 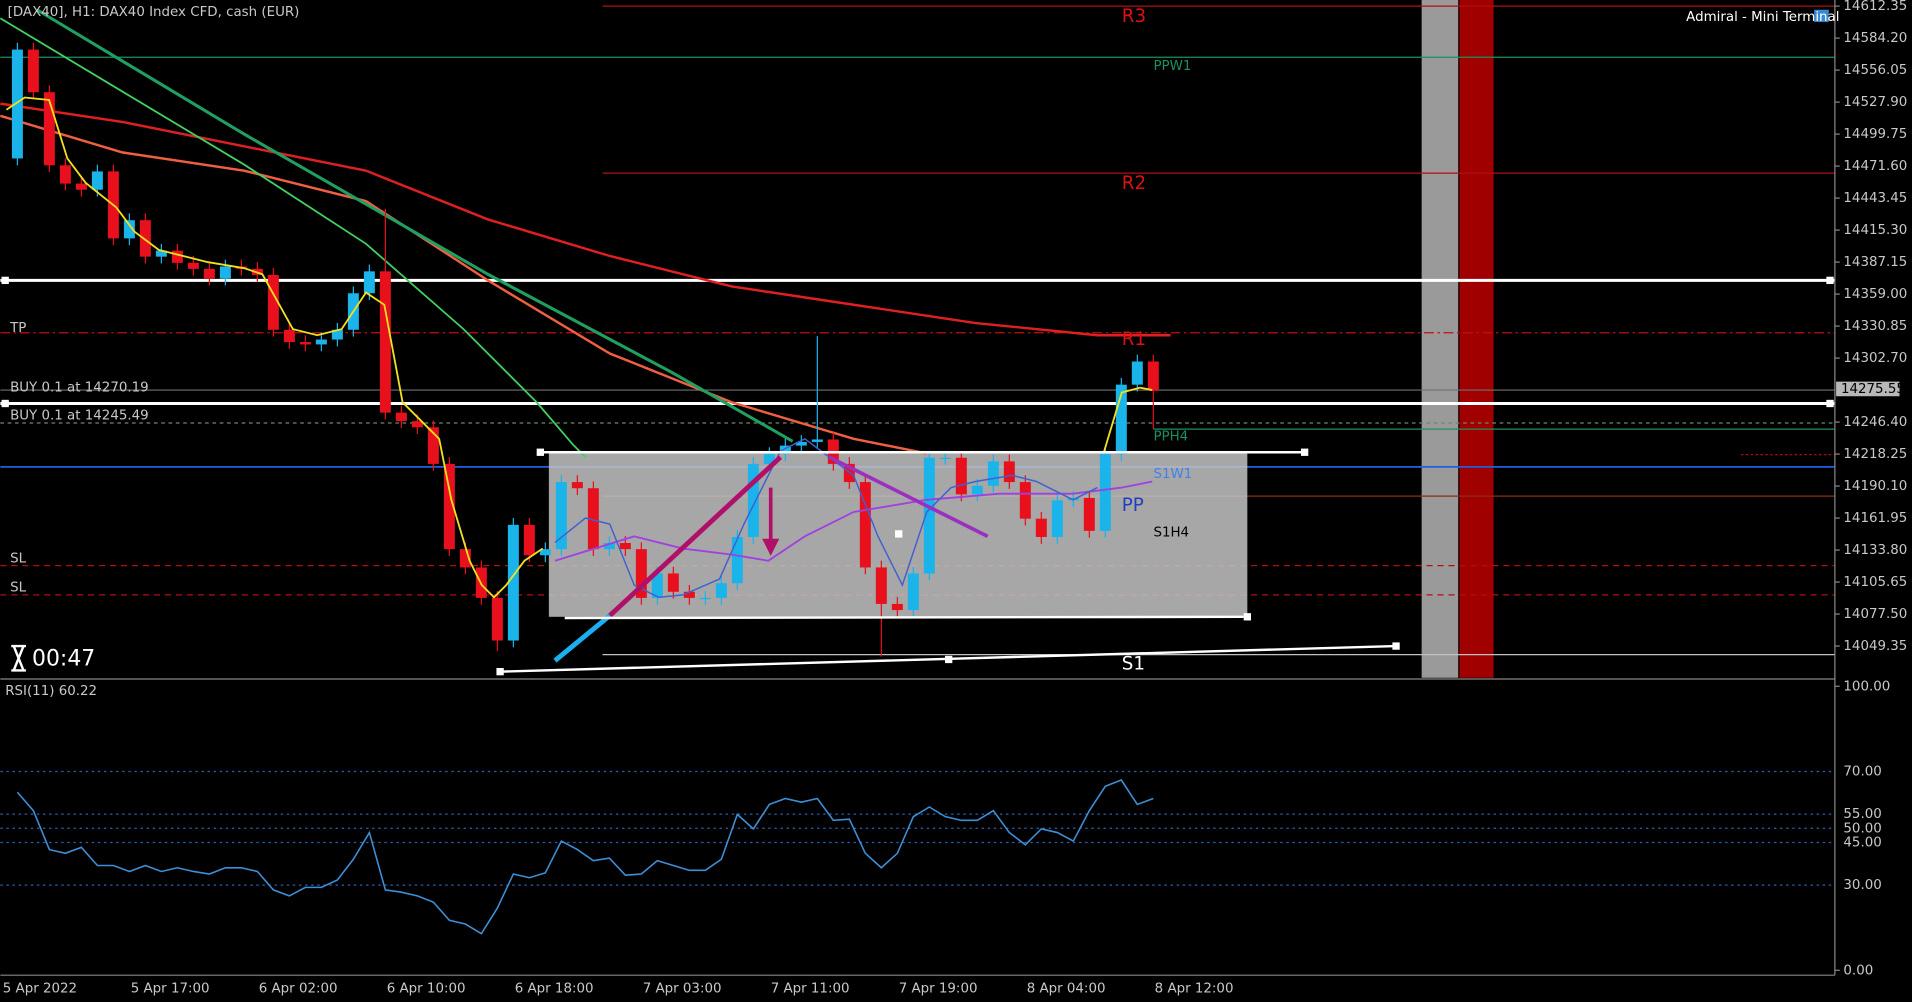 I want to click on level-label: R2, so click(x=1134, y=183).